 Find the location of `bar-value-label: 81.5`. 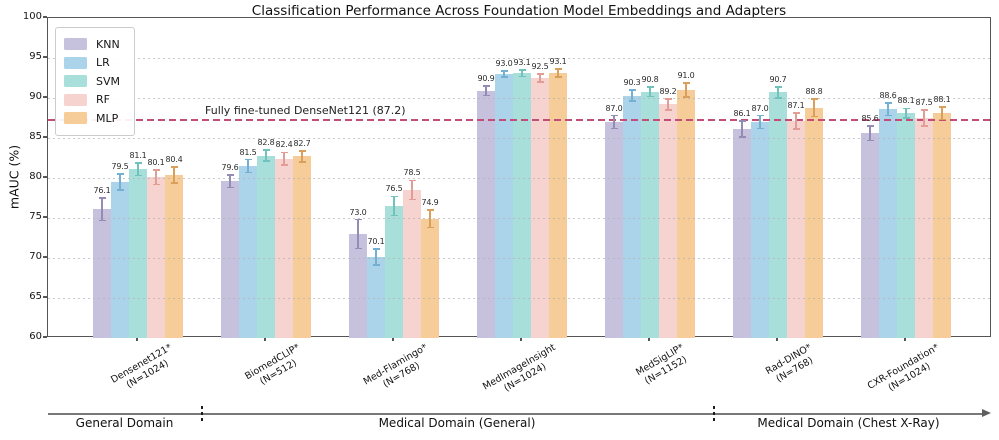

bar-value-label: 81.5 is located at coordinates (248, 152).